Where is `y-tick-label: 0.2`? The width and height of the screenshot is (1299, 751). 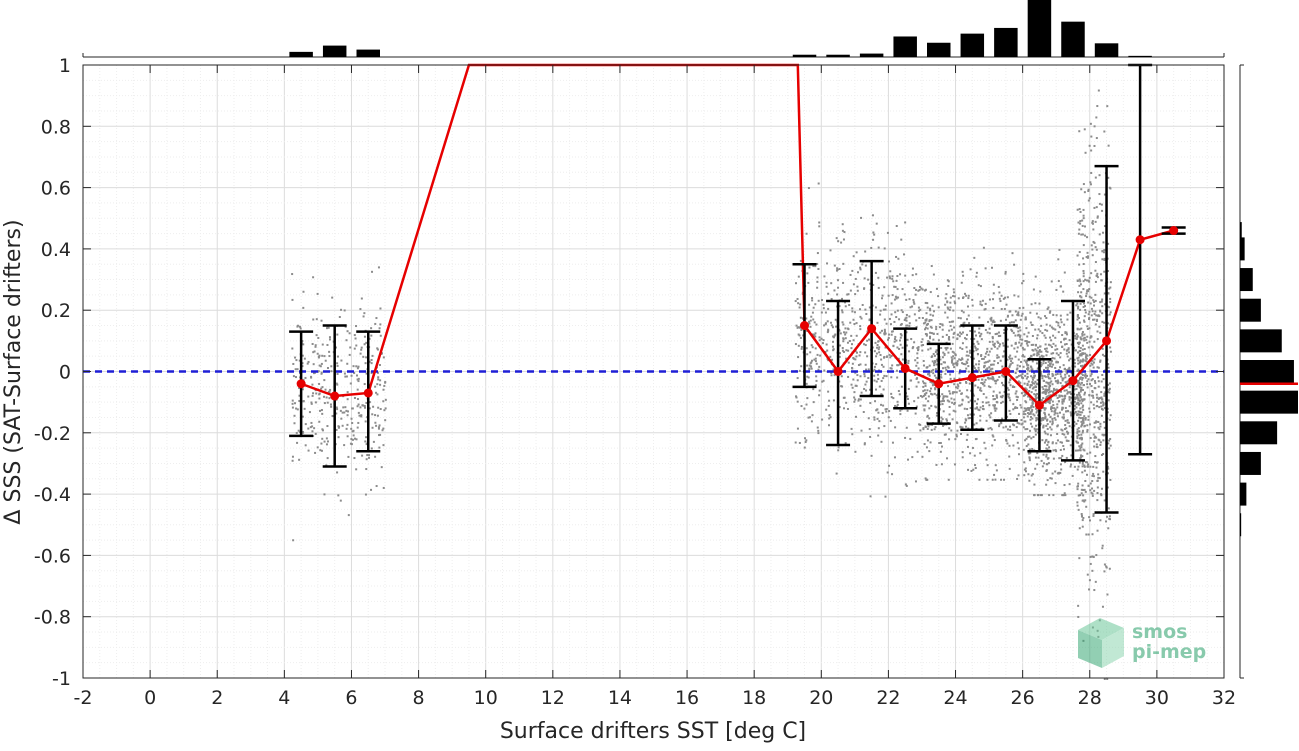 y-tick-label: 0.2 is located at coordinates (56, 311).